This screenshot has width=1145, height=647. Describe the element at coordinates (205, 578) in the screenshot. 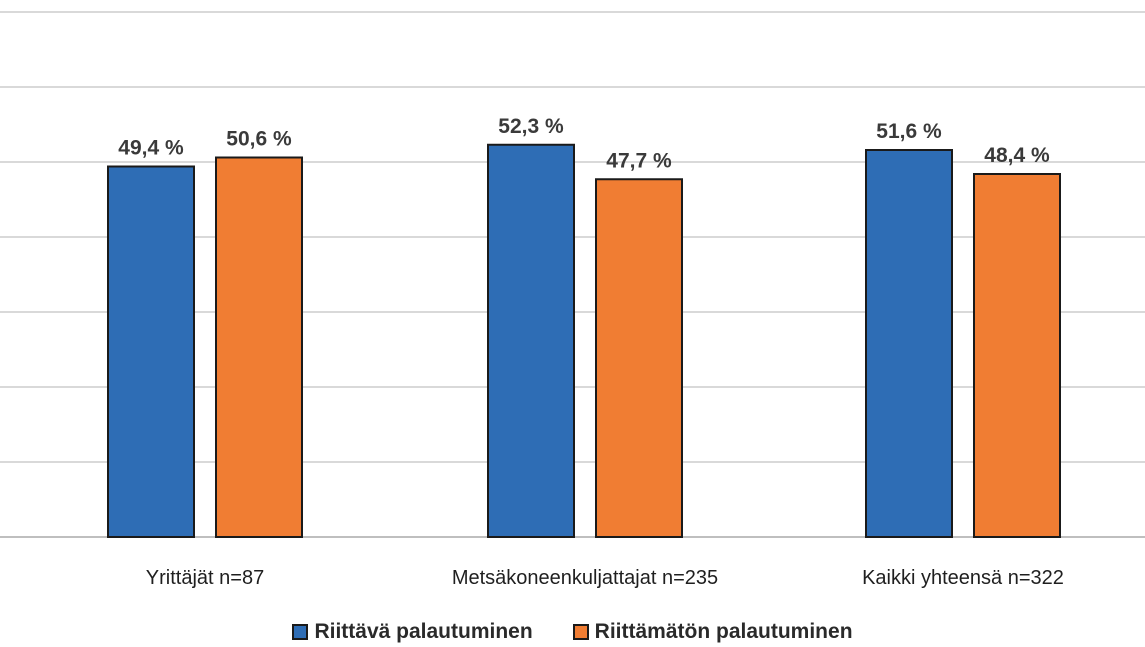

I see `category-label-0: Yrittäjät n=87` at that location.